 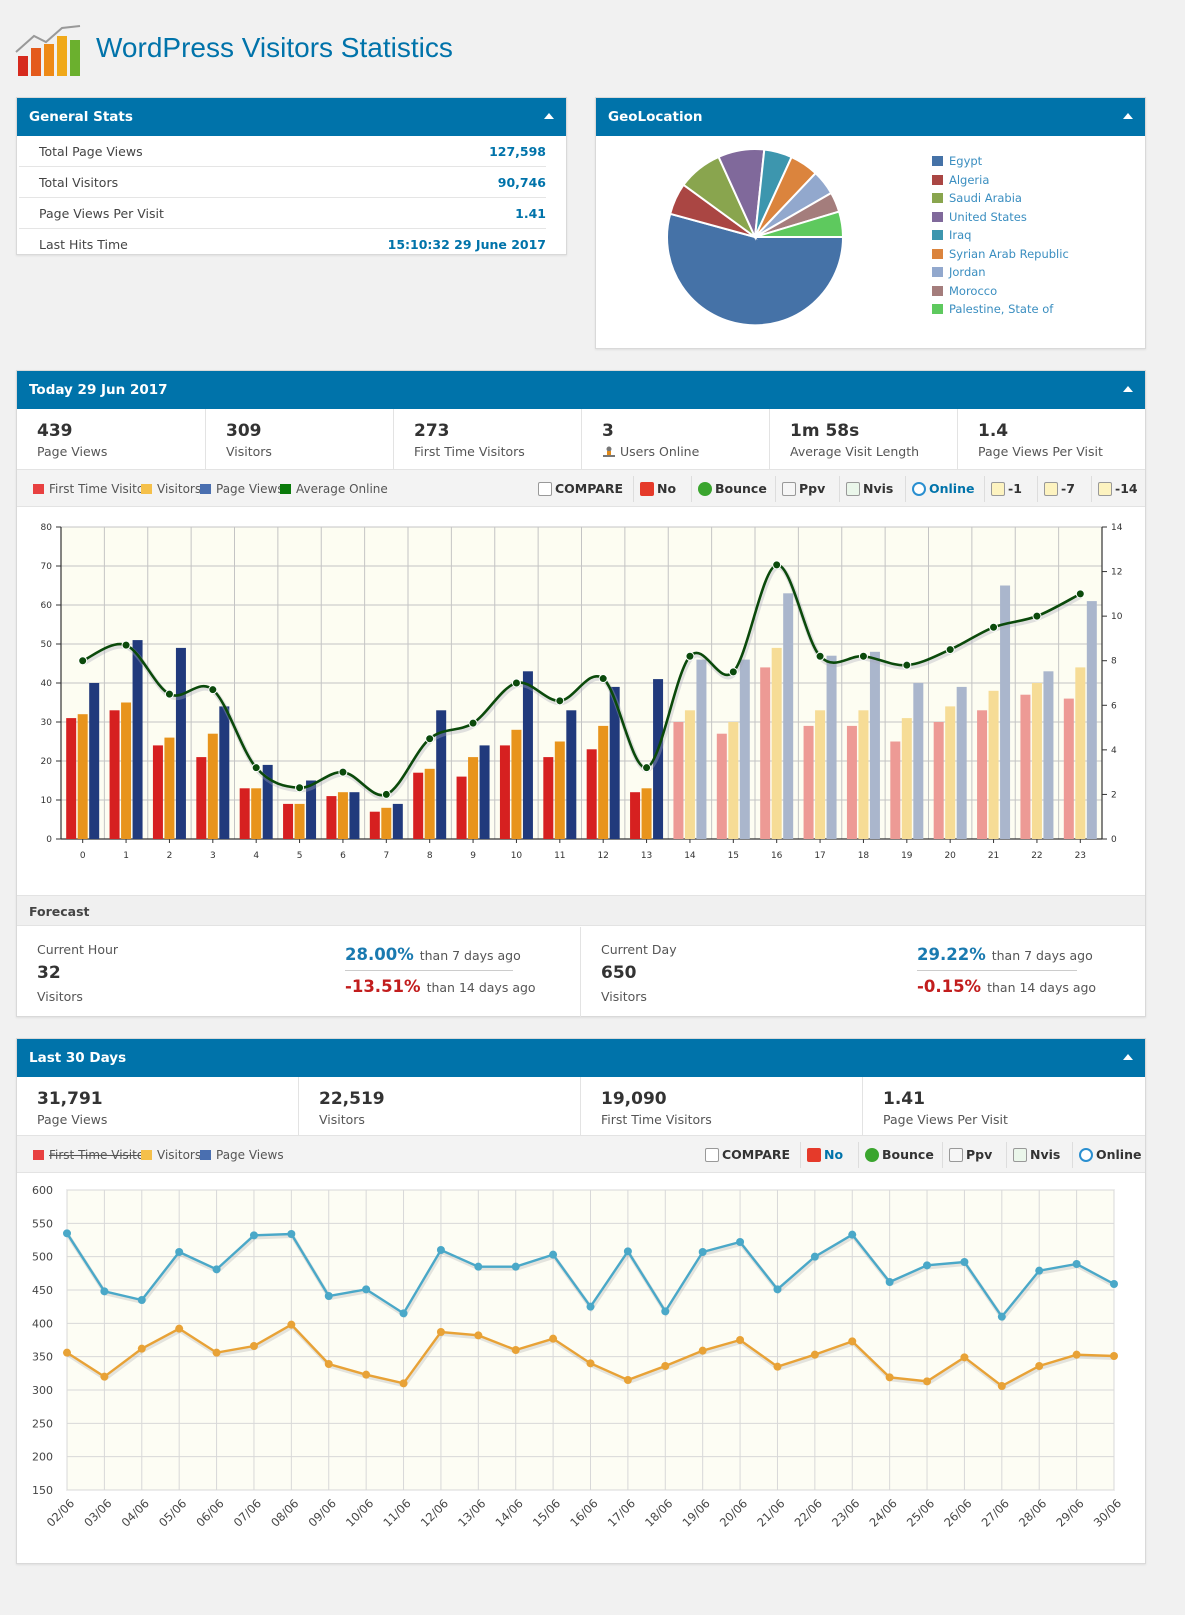 What do you see at coordinates (249, 451) in the screenshot?
I see `stat-caption: Visitors` at bounding box center [249, 451].